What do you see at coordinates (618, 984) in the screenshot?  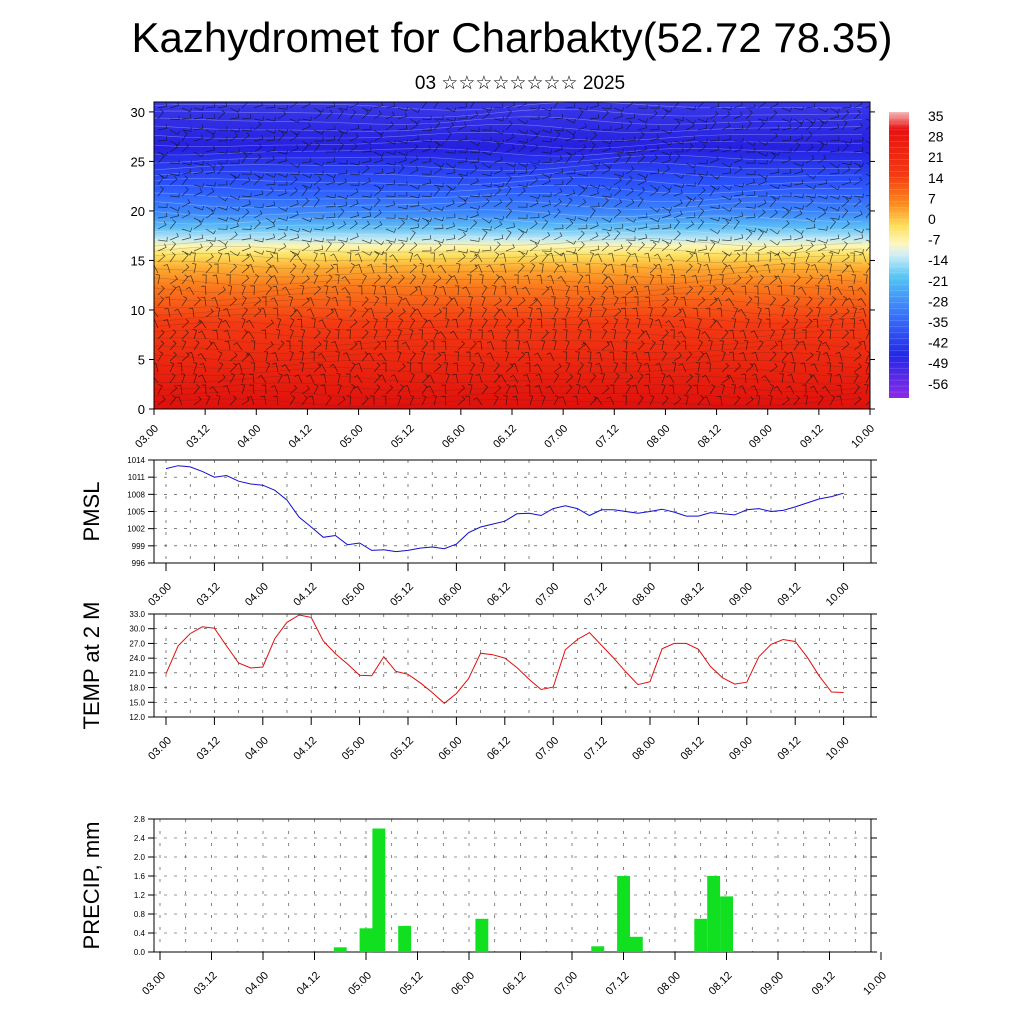 I see `x-tick-label: 07.12` at bounding box center [618, 984].